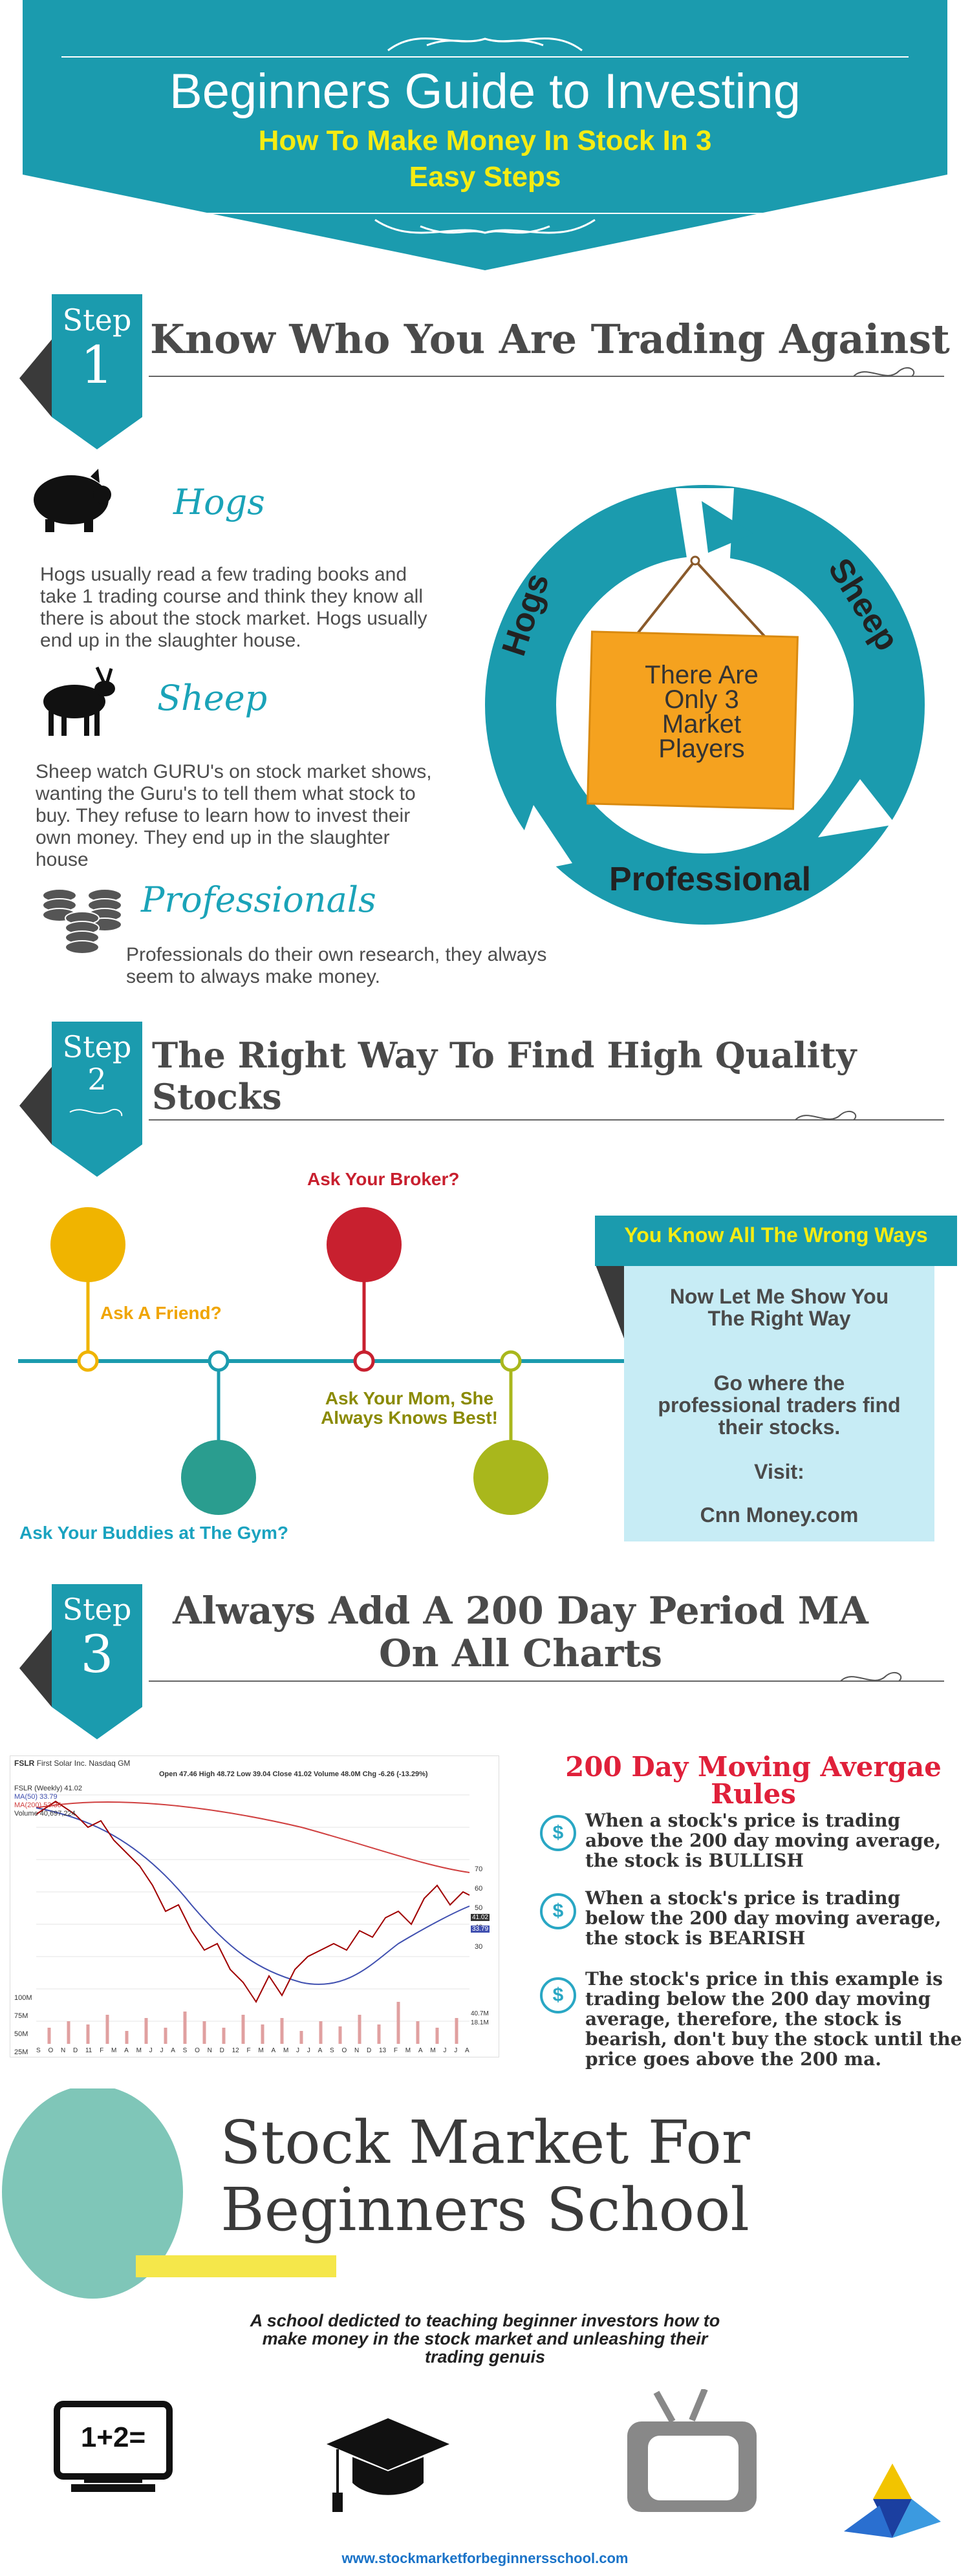  Describe the element at coordinates (252, 2023) in the screenshot. I see `volume-bars` at that location.